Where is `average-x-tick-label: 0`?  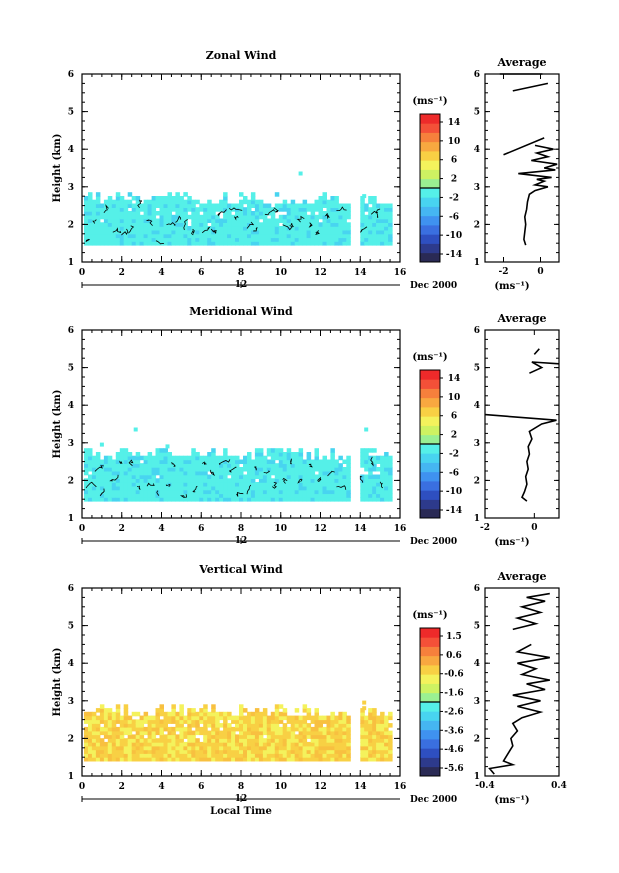
average-x-tick-label: 0 is located at coordinates (540, 272).